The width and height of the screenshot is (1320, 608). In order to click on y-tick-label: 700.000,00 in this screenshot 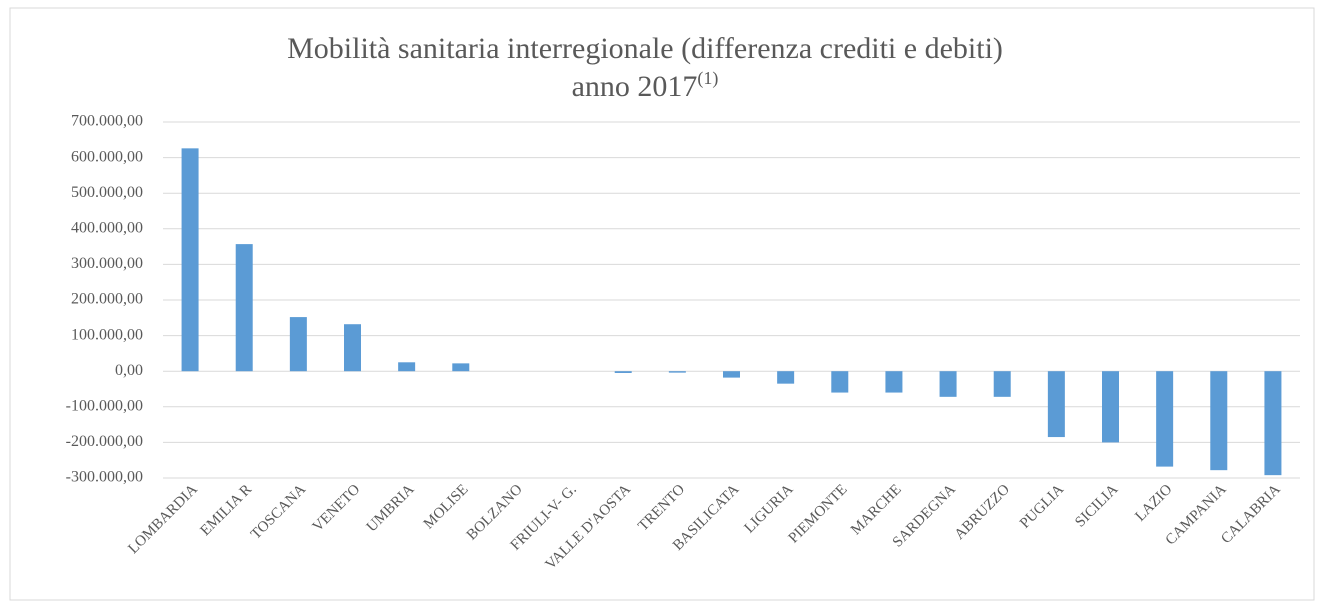, I will do `click(107, 121)`.